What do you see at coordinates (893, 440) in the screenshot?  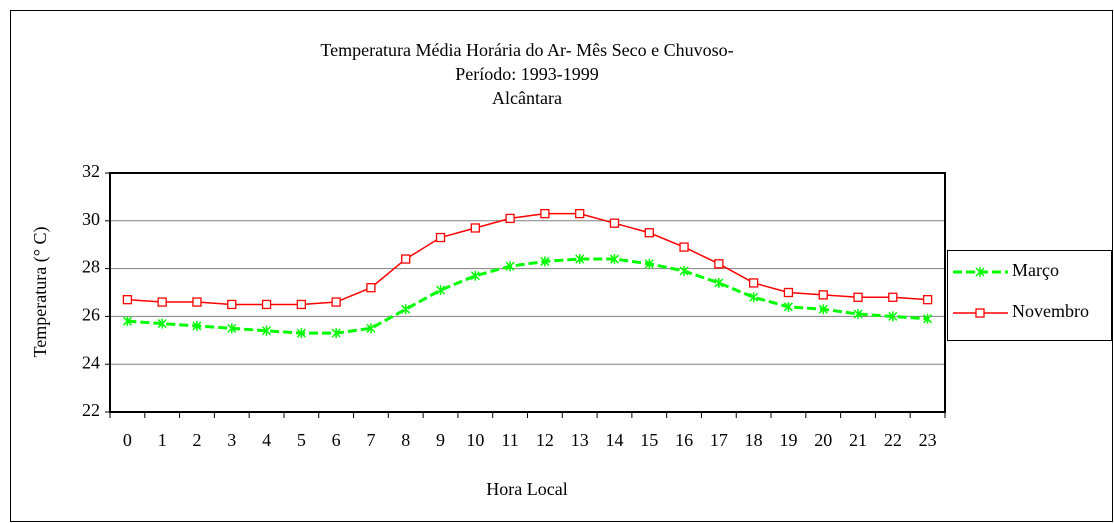 I see `x-tick-label: 22` at bounding box center [893, 440].